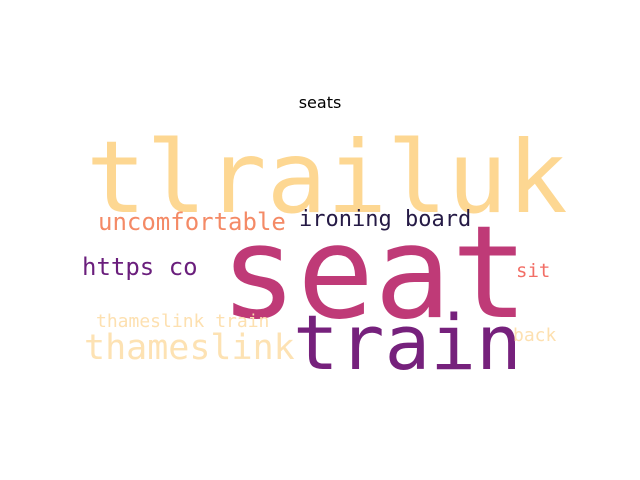  I want to click on word-train: train, so click(407, 342).